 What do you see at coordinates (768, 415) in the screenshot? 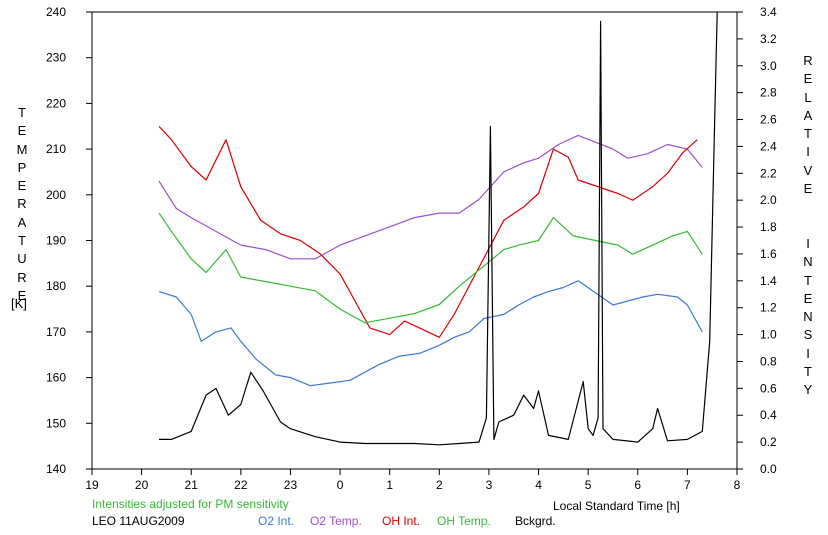
I see `y-right-tick-label: 0.4` at bounding box center [768, 415].